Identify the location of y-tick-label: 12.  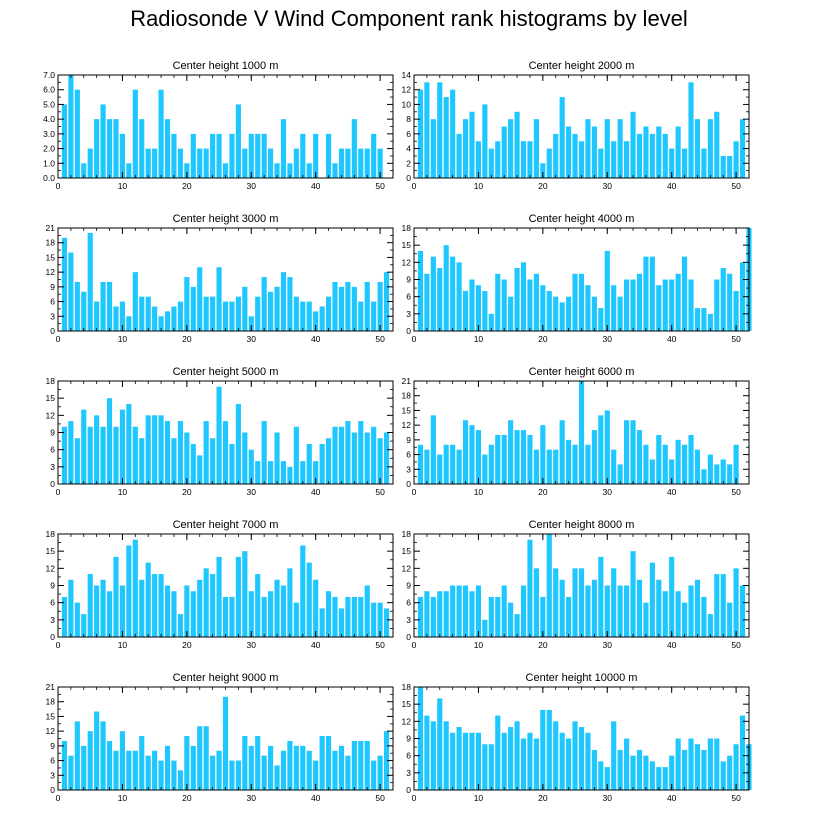
(407, 568).